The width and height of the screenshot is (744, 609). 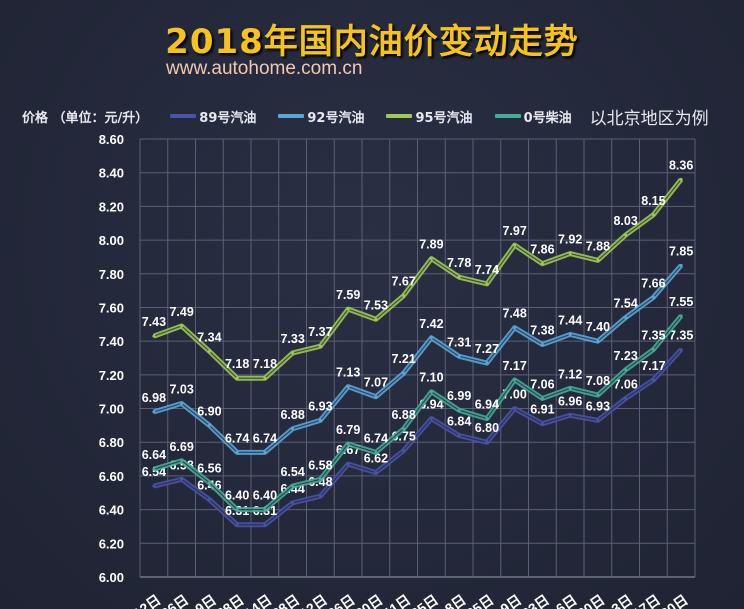 What do you see at coordinates (372, 42) in the screenshot?
I see `chart-title: 2018年国内油价变动走势` at bounding box center [372, 42].